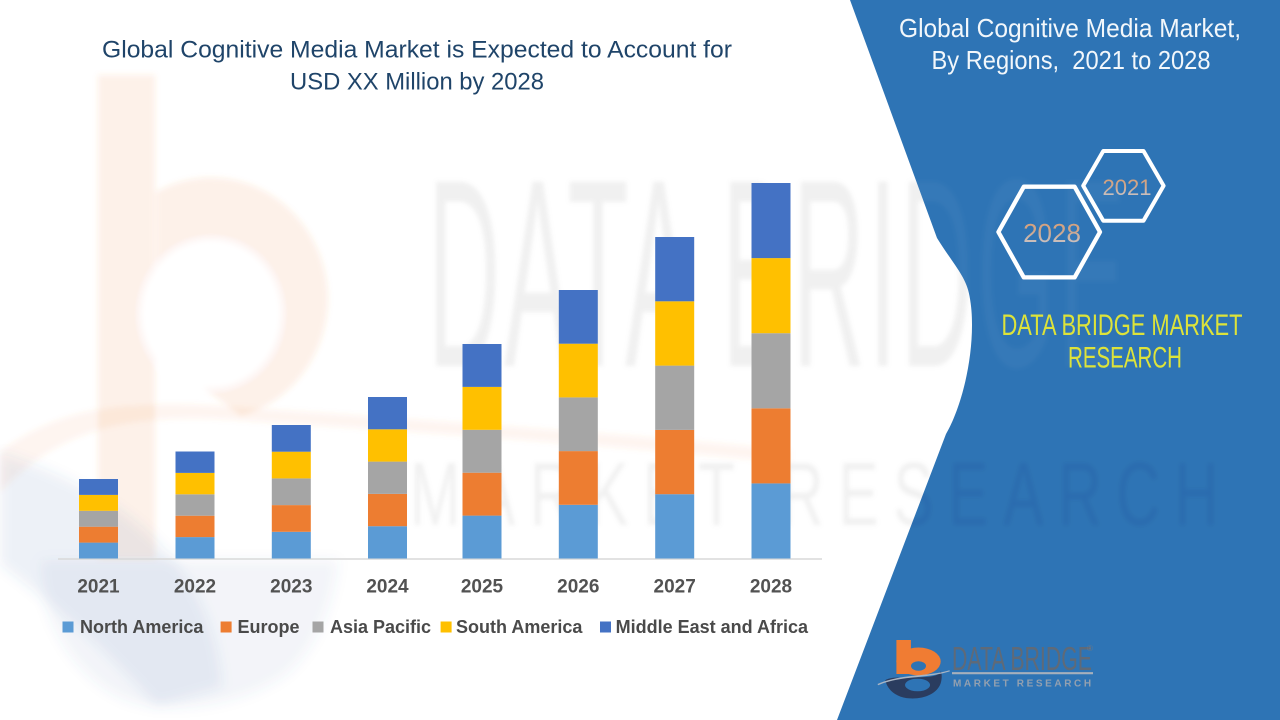 Image resolution: width=1280 pixels, height=720 pixels. Describe the element at coordinates (482, 587) in the screenshot. I see `svg-text: 2025` at that location.